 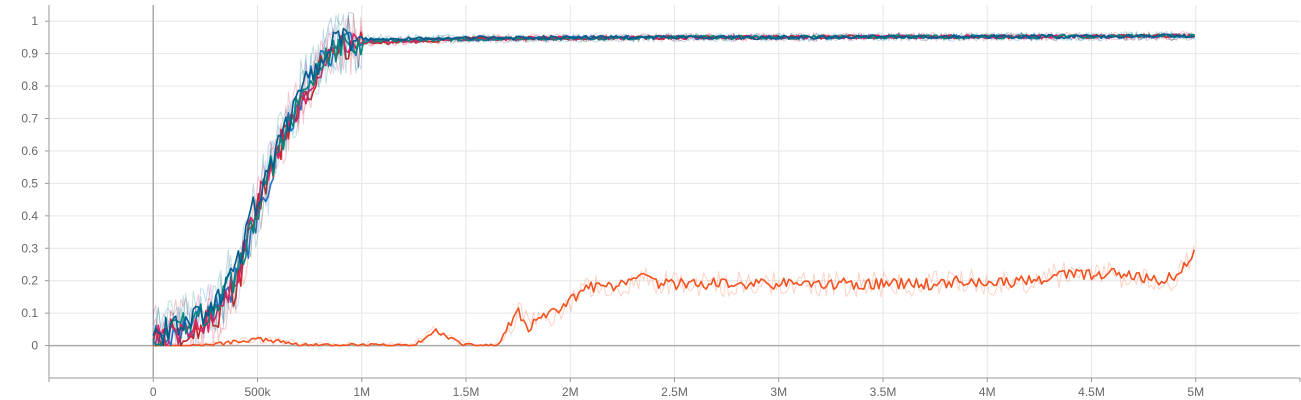 I want to click on y-tick-label: 0.2, so click(x=29, y=281).